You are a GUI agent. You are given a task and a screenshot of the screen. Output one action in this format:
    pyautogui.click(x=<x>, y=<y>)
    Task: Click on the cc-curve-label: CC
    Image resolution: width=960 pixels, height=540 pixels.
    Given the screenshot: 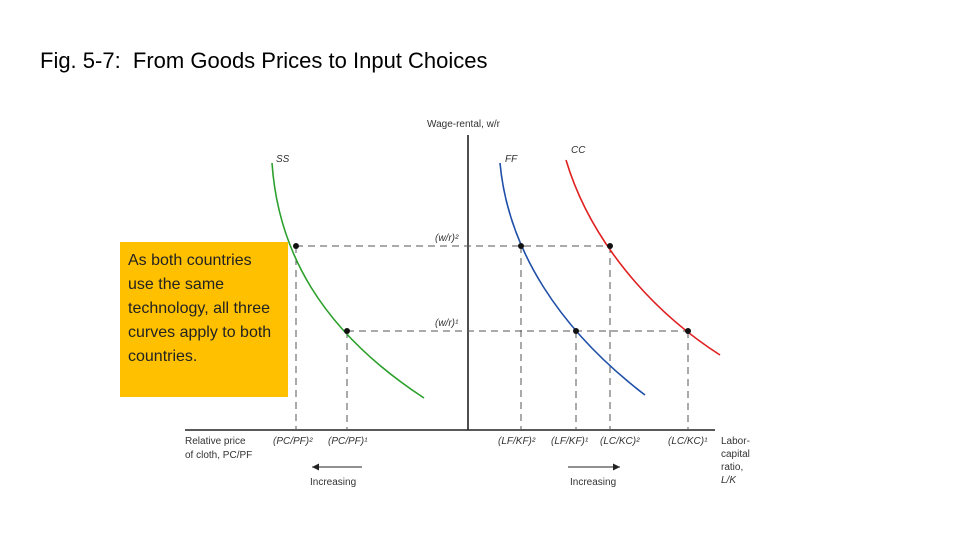 What is the action you would take?
    pyautogui.click(x=578, y=150)
    